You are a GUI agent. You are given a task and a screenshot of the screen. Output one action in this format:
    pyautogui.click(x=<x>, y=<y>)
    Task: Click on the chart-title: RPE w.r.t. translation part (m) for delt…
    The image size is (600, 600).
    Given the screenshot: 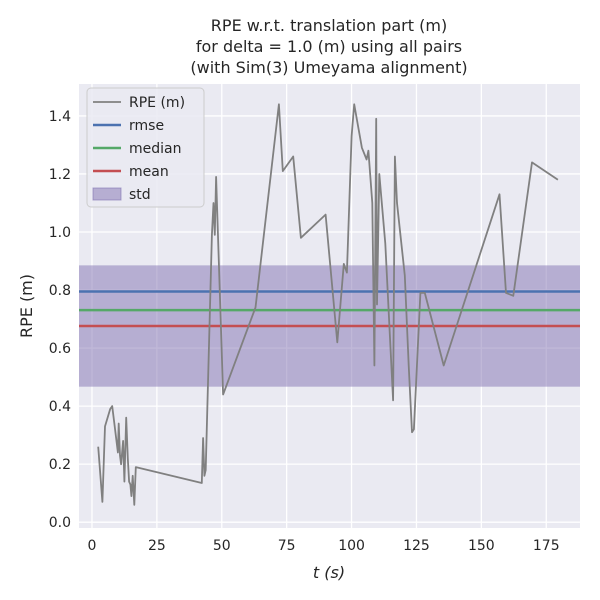 What is the action you would take?
    pyautogui.click(x=328, y=46)
    